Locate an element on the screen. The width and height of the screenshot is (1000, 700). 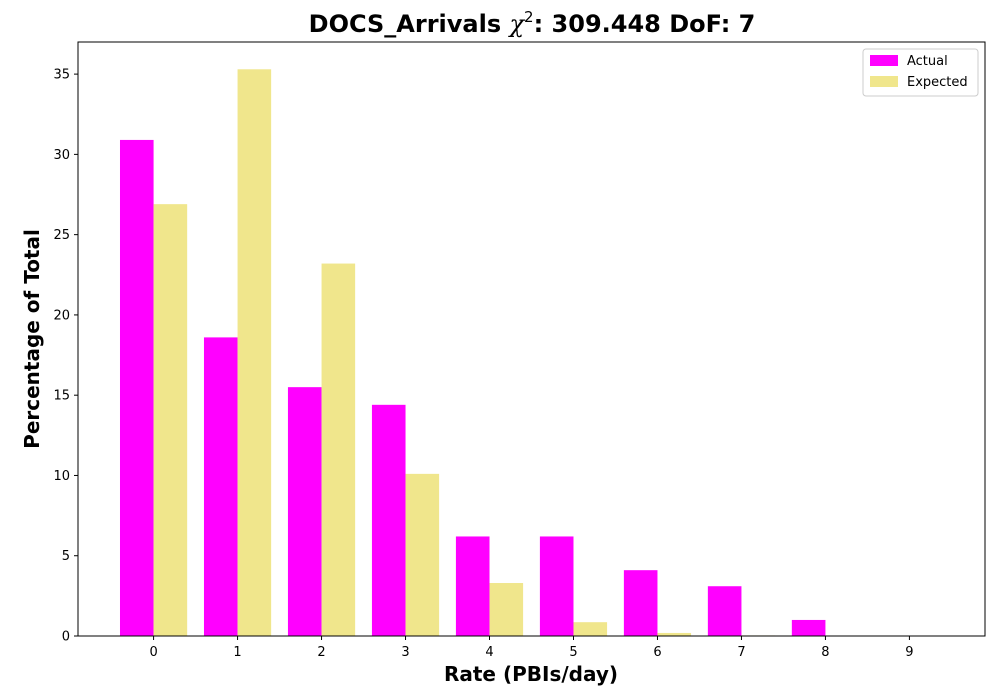
y-axis-label: Percentage of Total is located at coordinates (32, 339).